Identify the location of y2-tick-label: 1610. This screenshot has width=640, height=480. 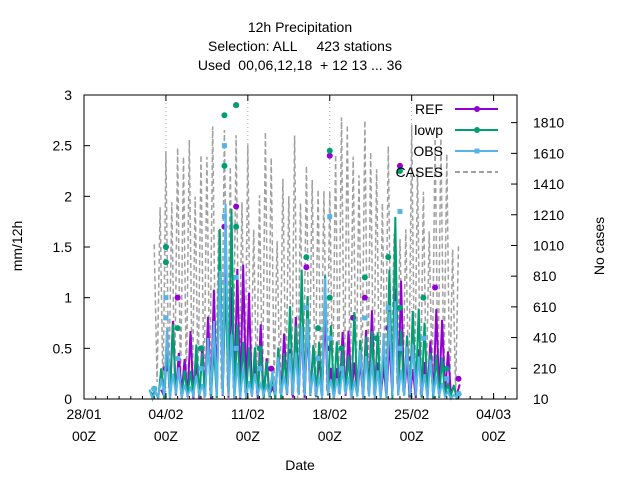
(548, 153).